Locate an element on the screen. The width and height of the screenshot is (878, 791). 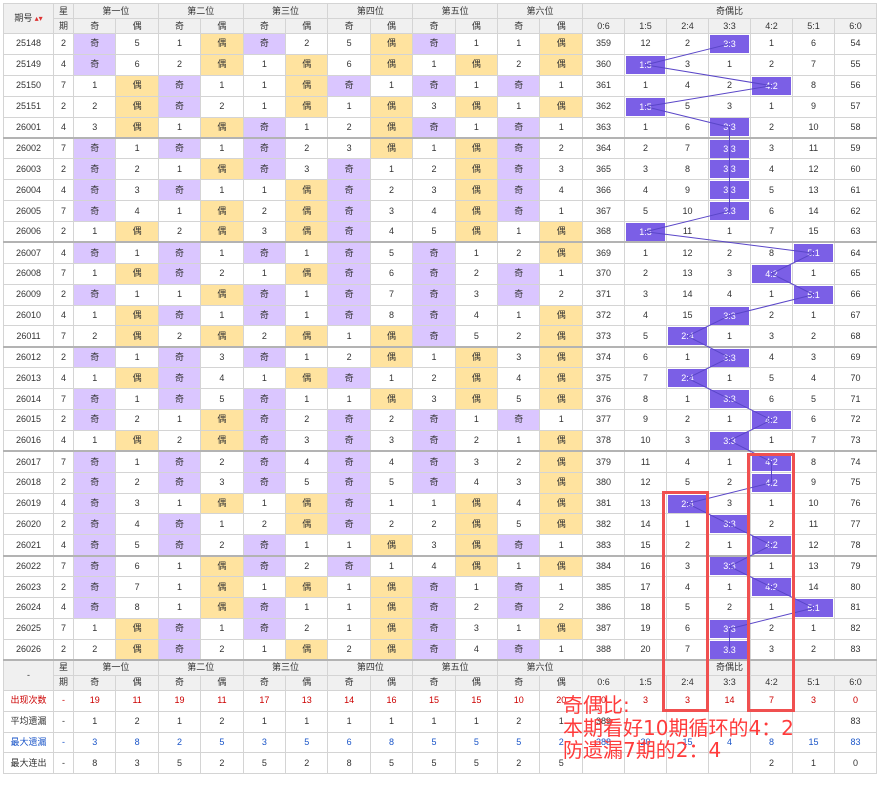
ratio-cell: 364 is located at coordinates (603, 148).